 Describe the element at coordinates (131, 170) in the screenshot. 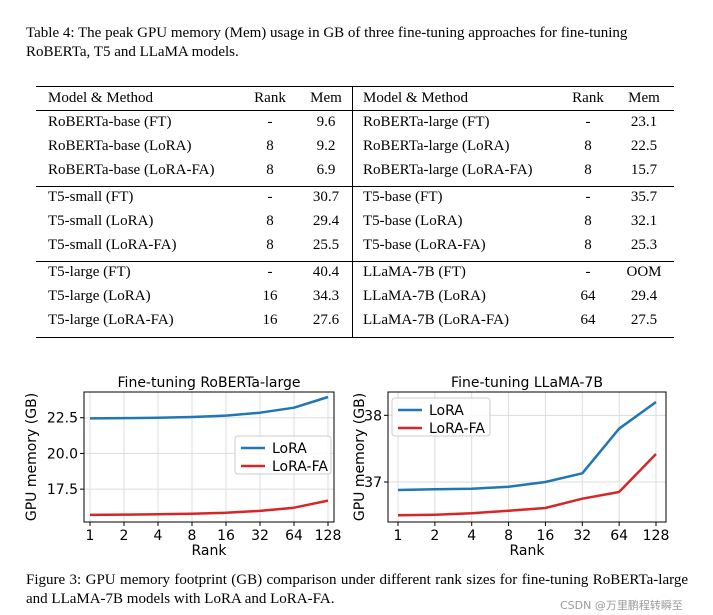

I see `table-cell: RoBERTa-base (LoRA-FA)` at that location.